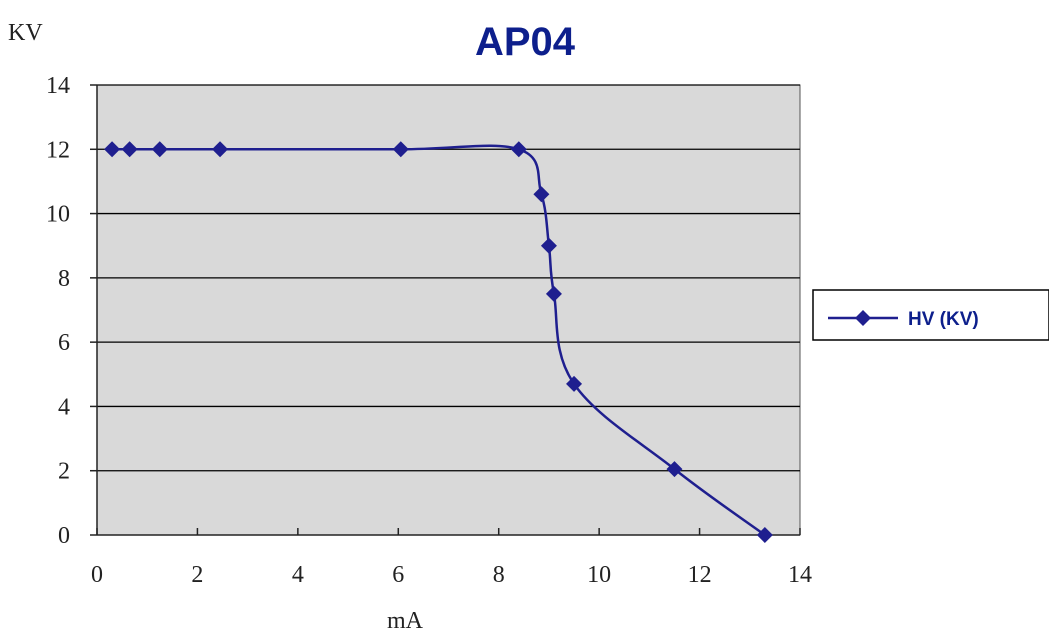 The height and width of the screenshot is (634, 1049). I want to click on y-tick-label: 4, so click(64, 407).